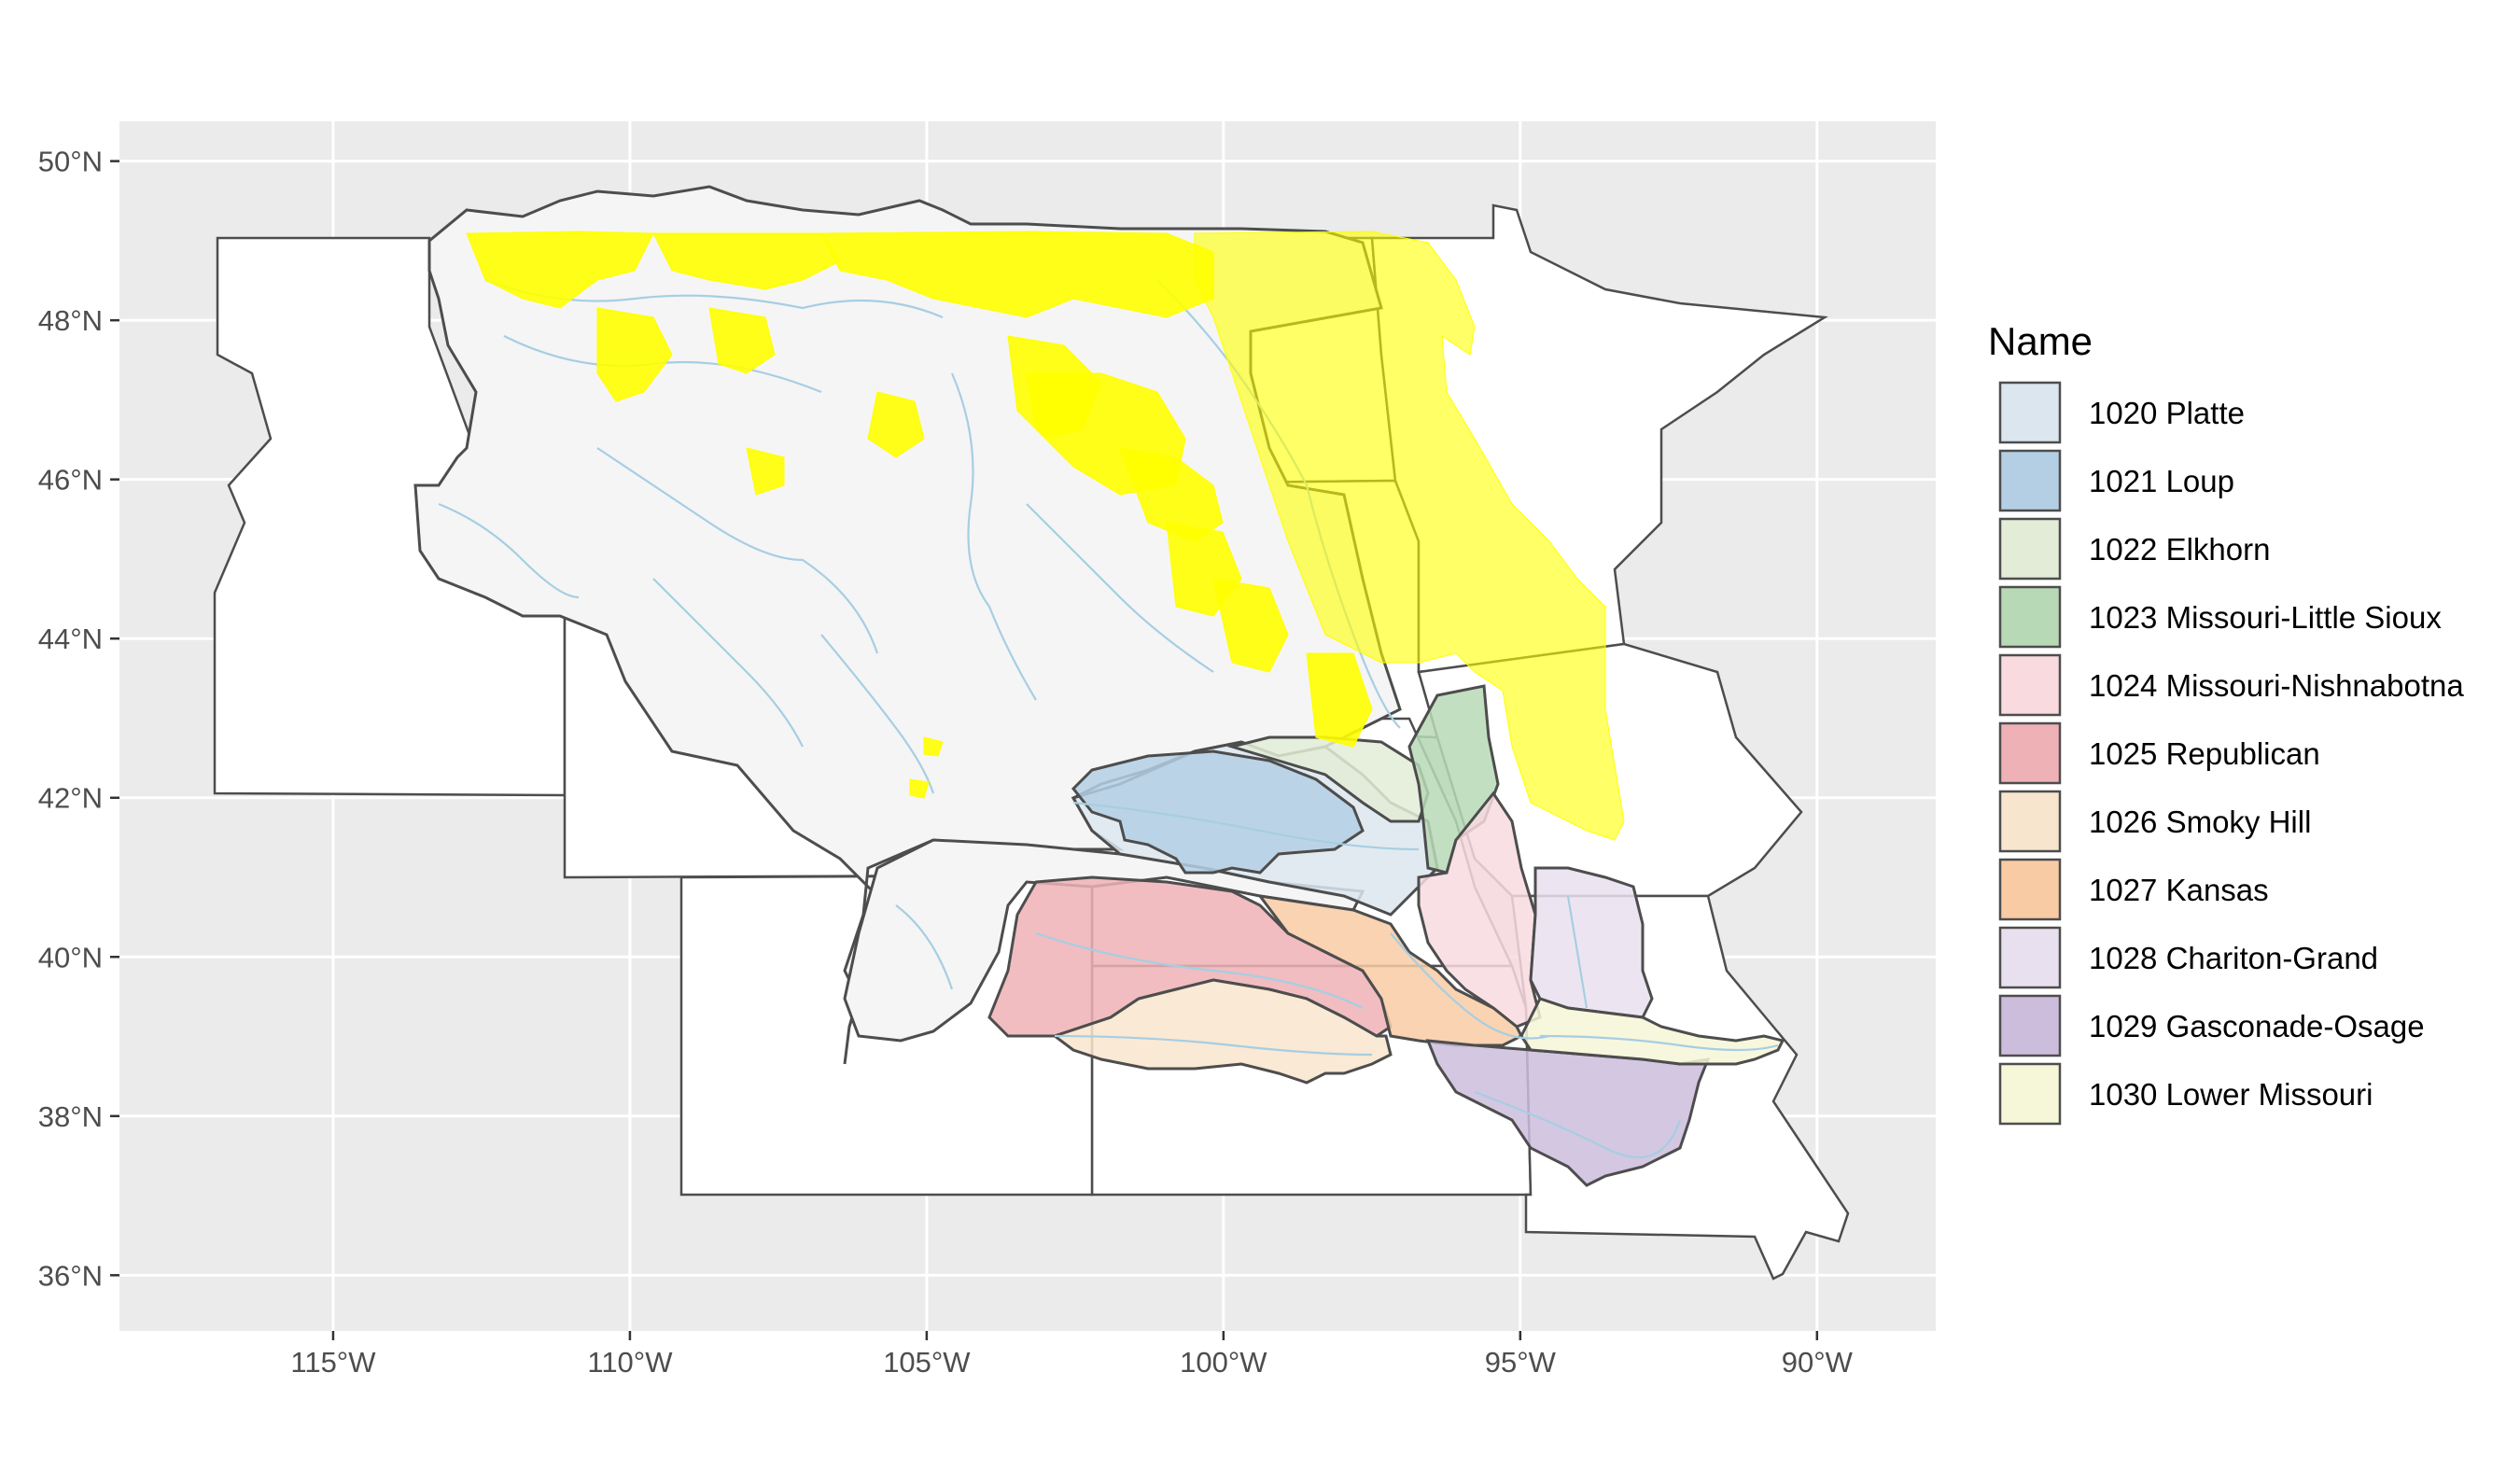 This screenshot has height=1484, width=2520. I want to click on legend-item: 1023 Missouri-Little Sioux, so click(2220, 617).